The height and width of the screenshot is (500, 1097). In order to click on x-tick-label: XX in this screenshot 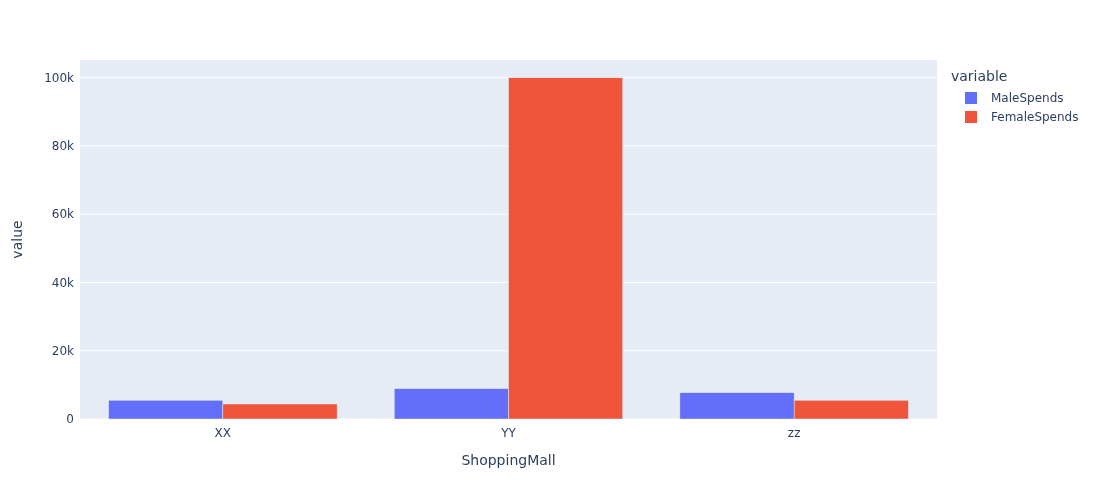, I will do `click(223, 433)`.